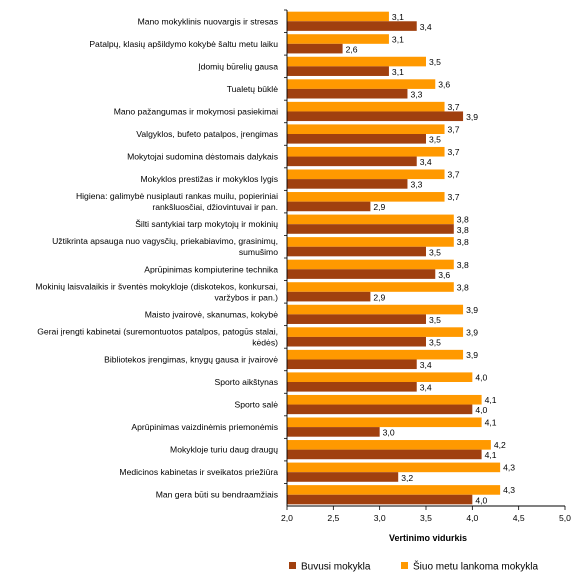  Describe the element at coordinates (426, 27) in the screenshot. I see `value-label-previous-0: 3,4` at that location.